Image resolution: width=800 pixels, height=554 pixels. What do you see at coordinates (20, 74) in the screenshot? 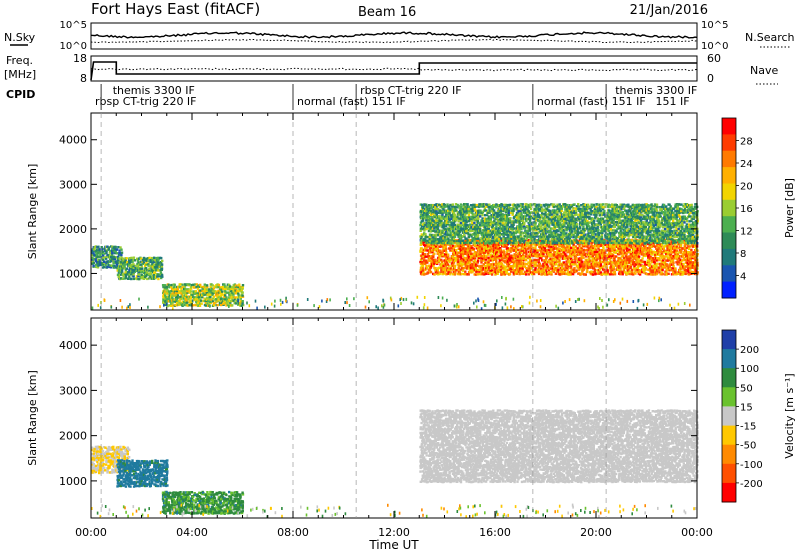
I see `freq-unit-label: [MHz]` at bounding box center [20, 74].